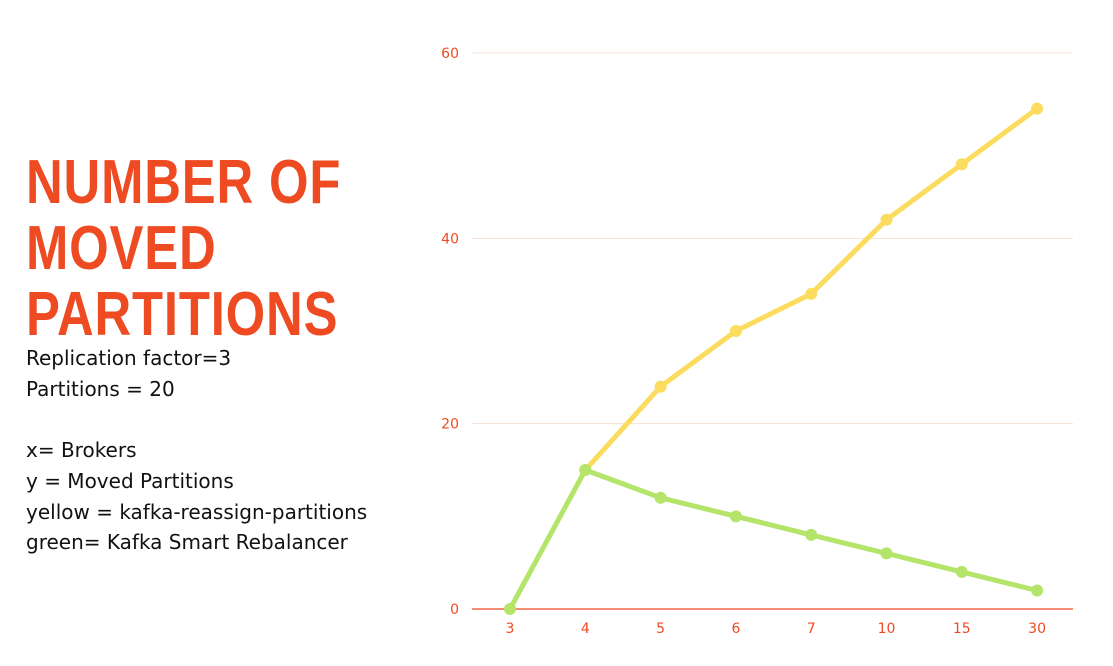 The width and height of the screenshot is (1113, 666). What do you see at coordinates (450, 425) in the screenshot?
I see `y-tick-label: 20` at bounding box center [450, 425].